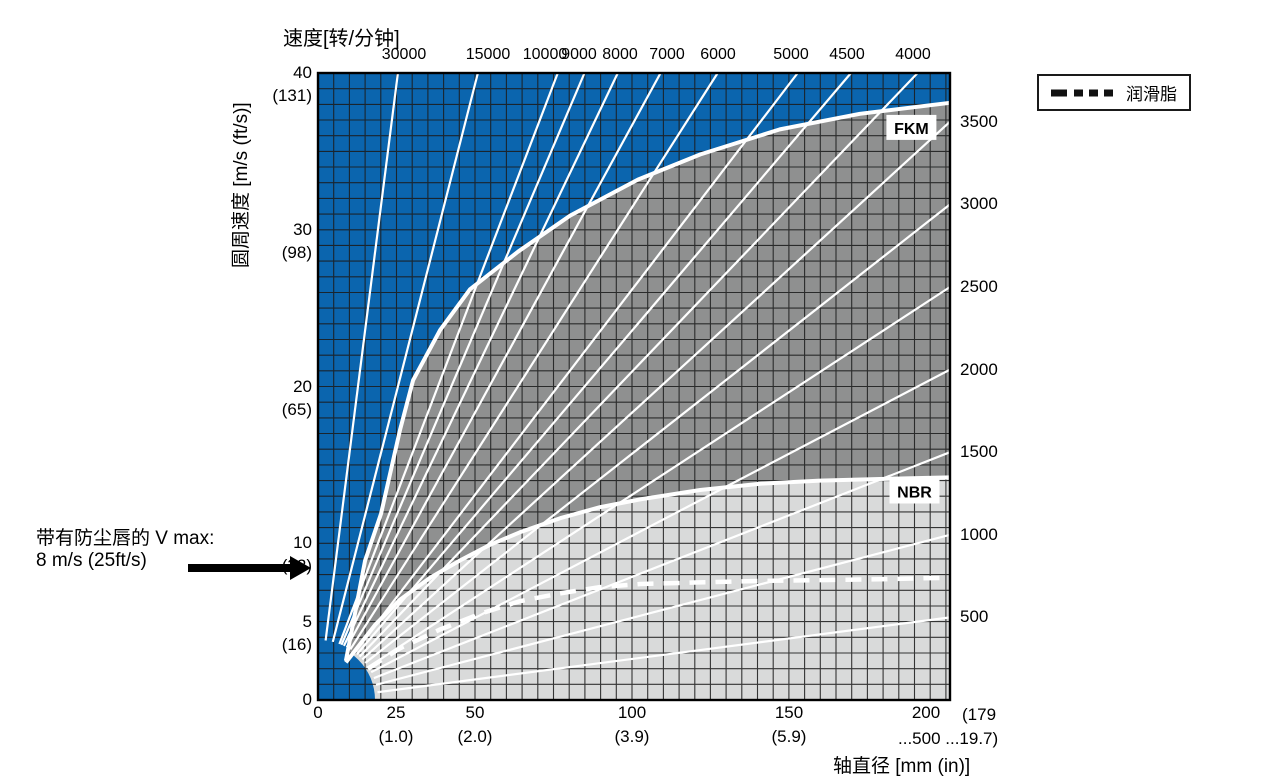 The height and width of the screenshot is (781, 1267). I want to click on y-tick-0: 0, so click(307, 699).